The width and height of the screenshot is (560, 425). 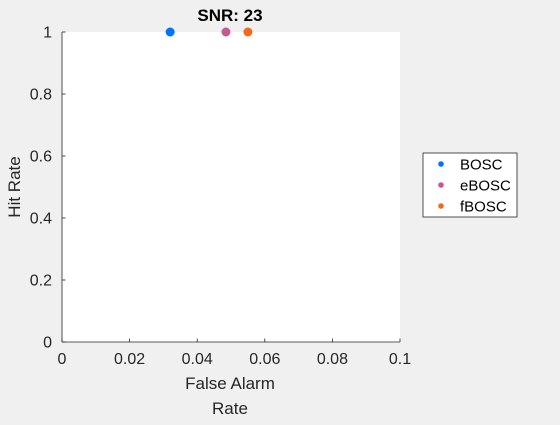 I want to click on legend-label-ebosc: eBOSC, so click(x=485, y=186).